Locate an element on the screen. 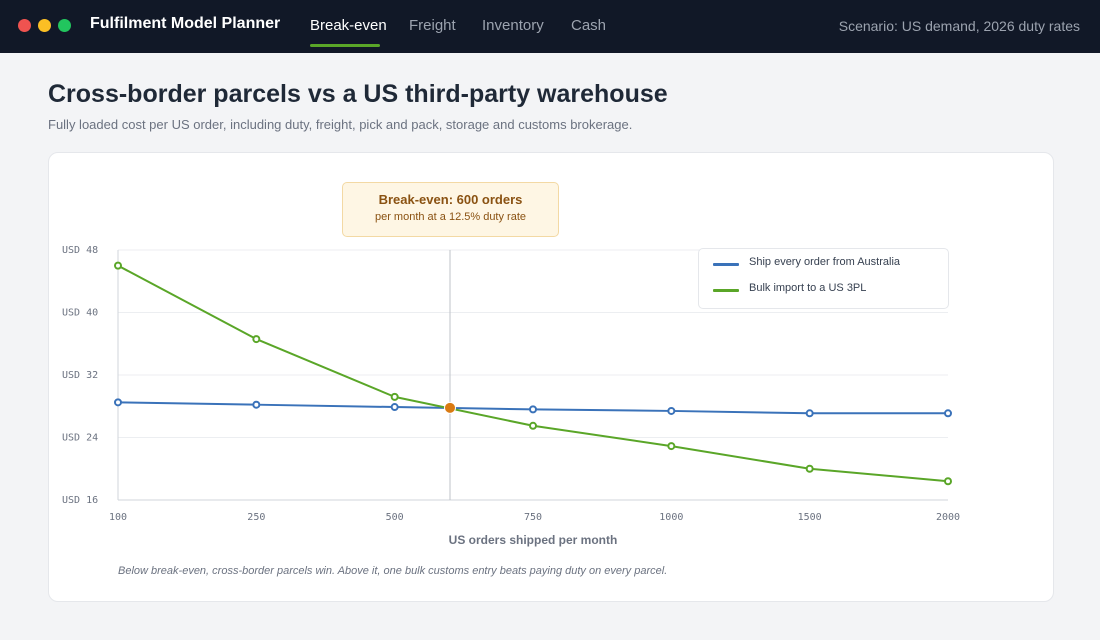  x-tick-label: 2000 is located at coordinates (948, 517).